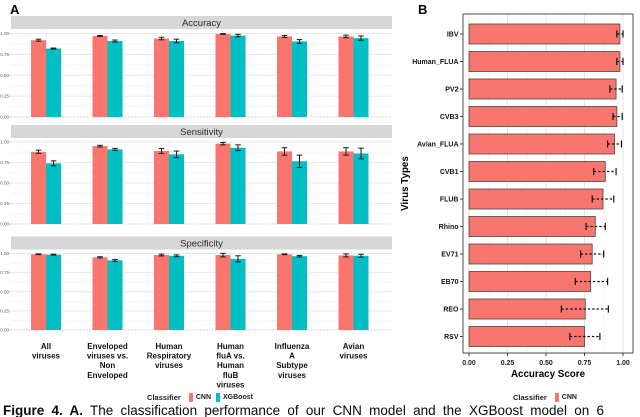  I want to click on x-axis-tick-label: 0.50, so click(546, 363).